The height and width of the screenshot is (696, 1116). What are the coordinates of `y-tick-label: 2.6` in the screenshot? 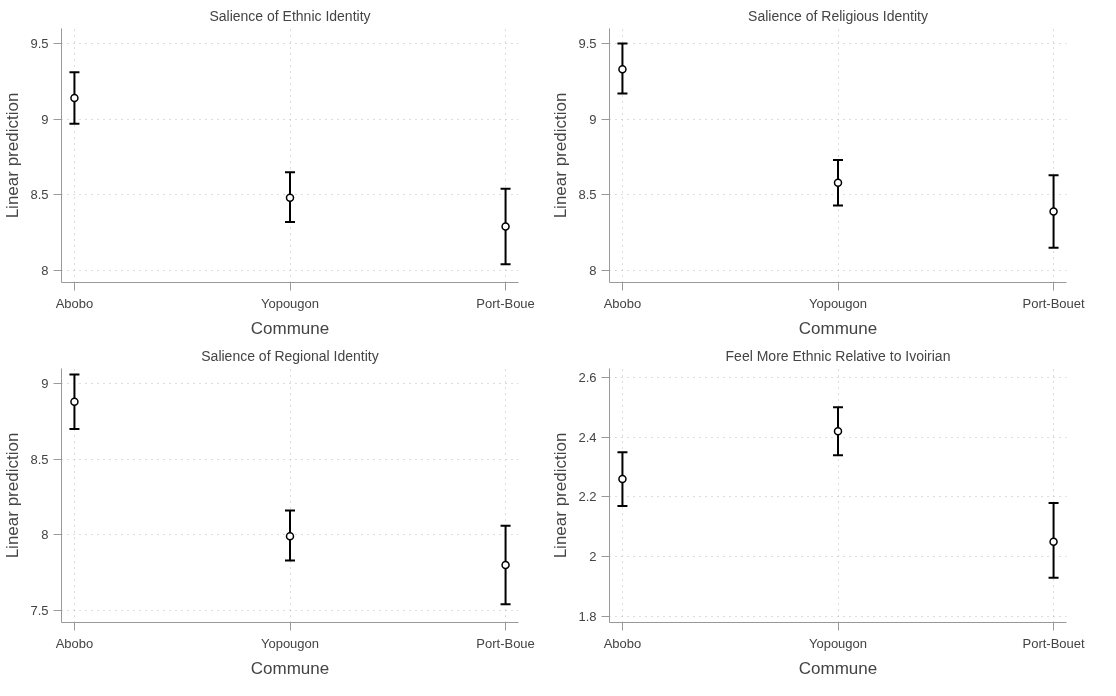 It's located at (587, 377).